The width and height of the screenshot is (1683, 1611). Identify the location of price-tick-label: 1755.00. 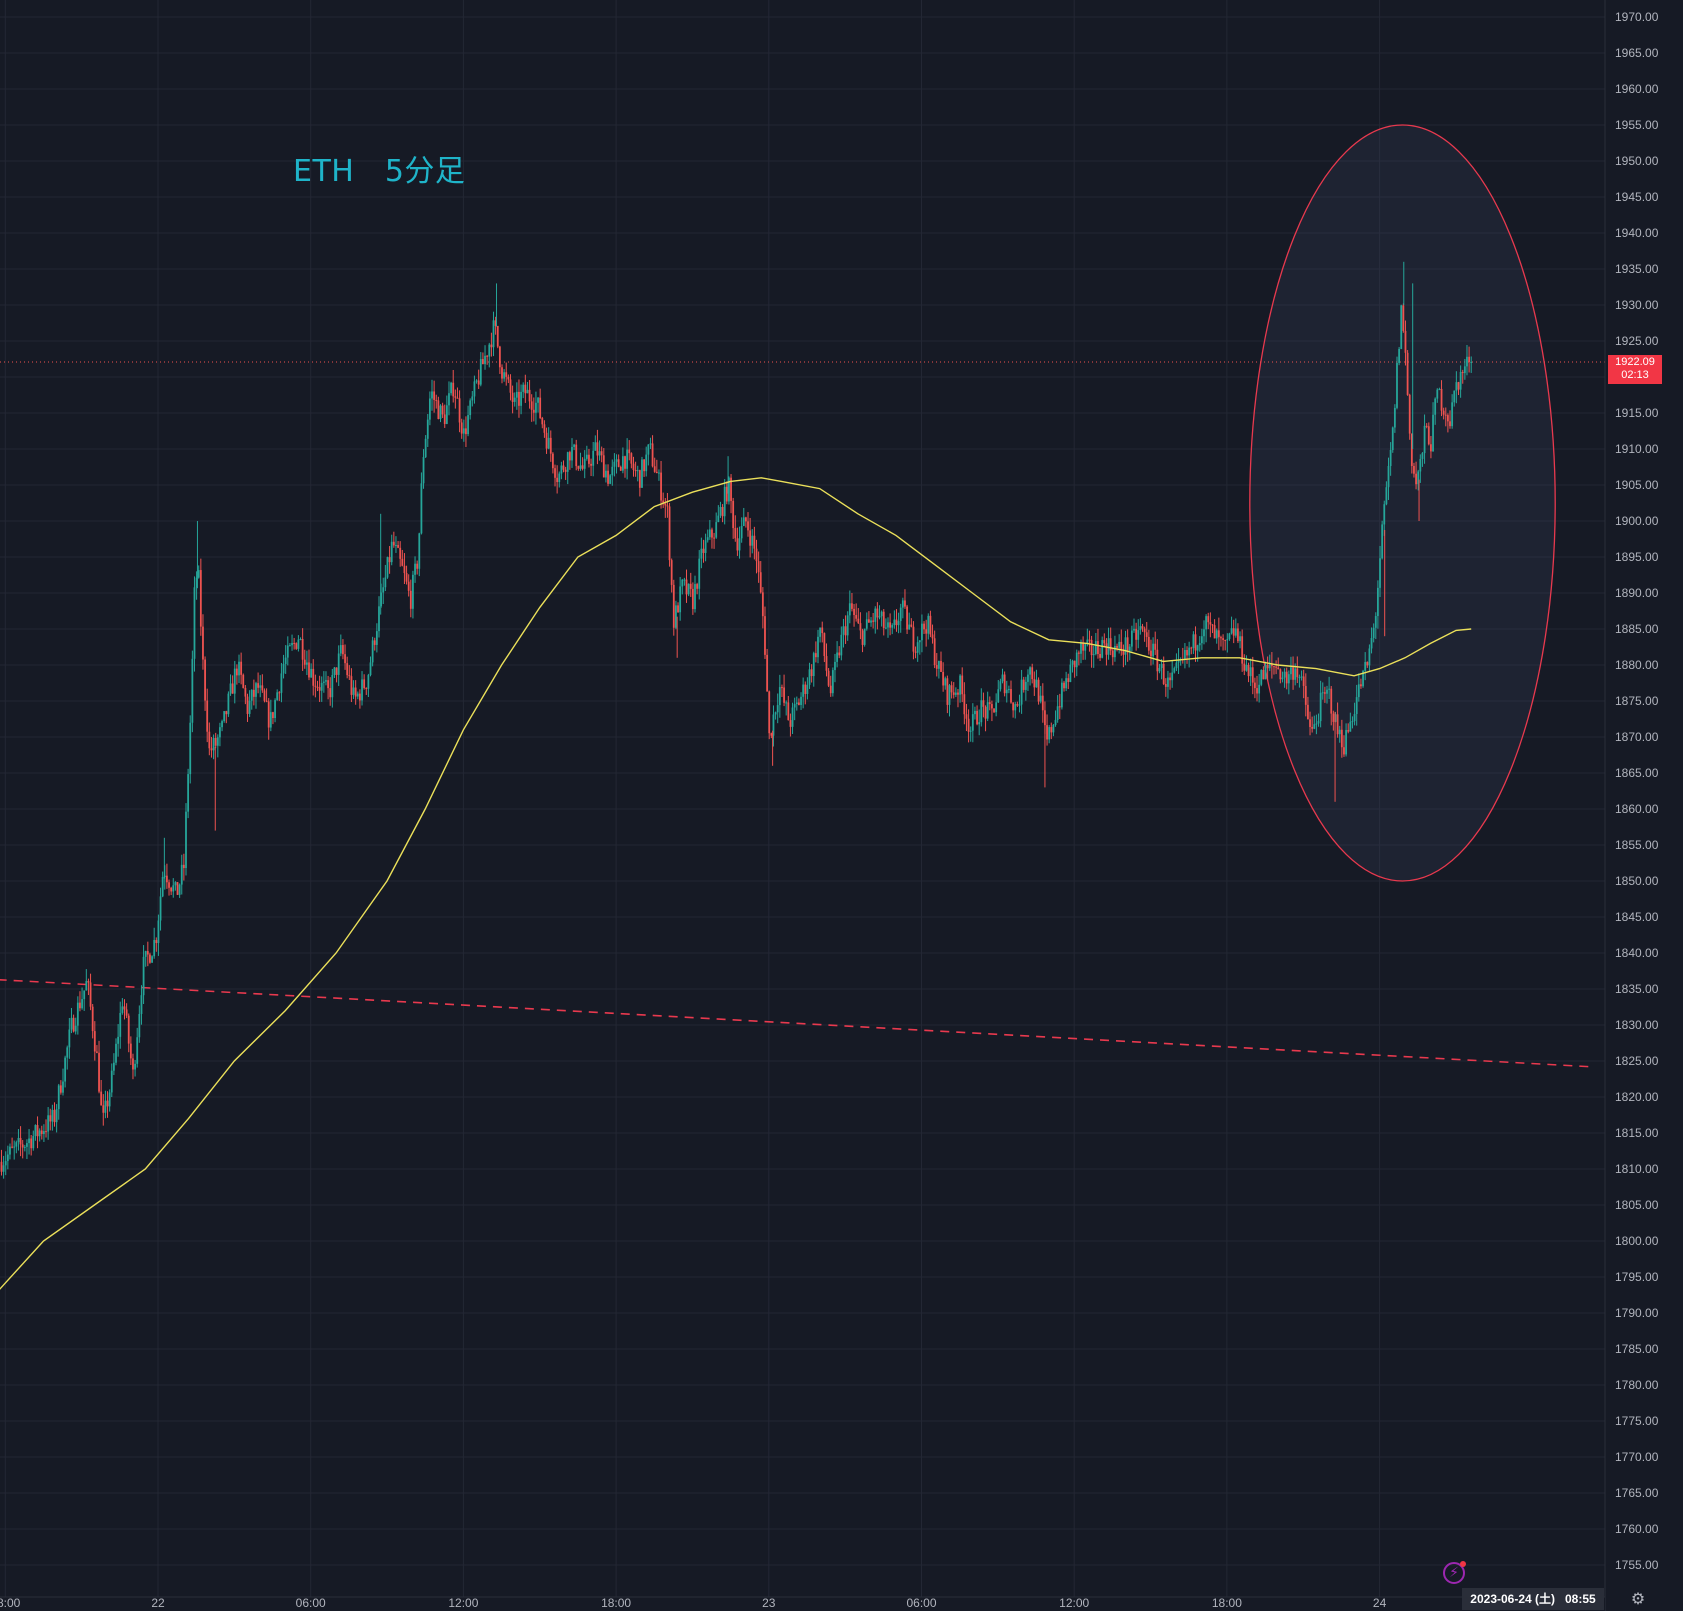
(1637, 1565).